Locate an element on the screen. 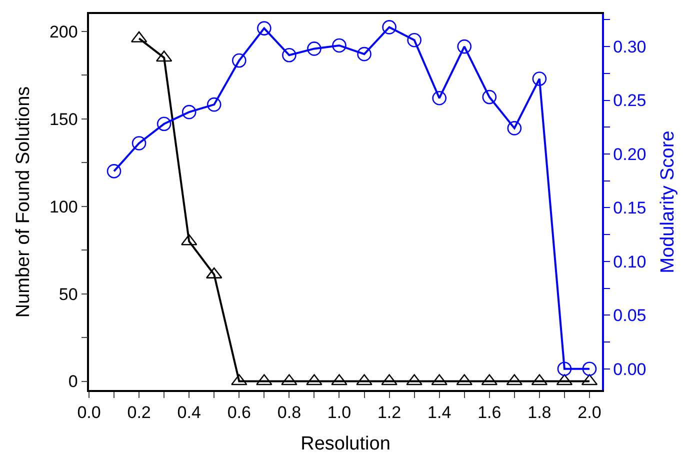  x-tick-label: 1.4 is located at coordinates (440, 412).